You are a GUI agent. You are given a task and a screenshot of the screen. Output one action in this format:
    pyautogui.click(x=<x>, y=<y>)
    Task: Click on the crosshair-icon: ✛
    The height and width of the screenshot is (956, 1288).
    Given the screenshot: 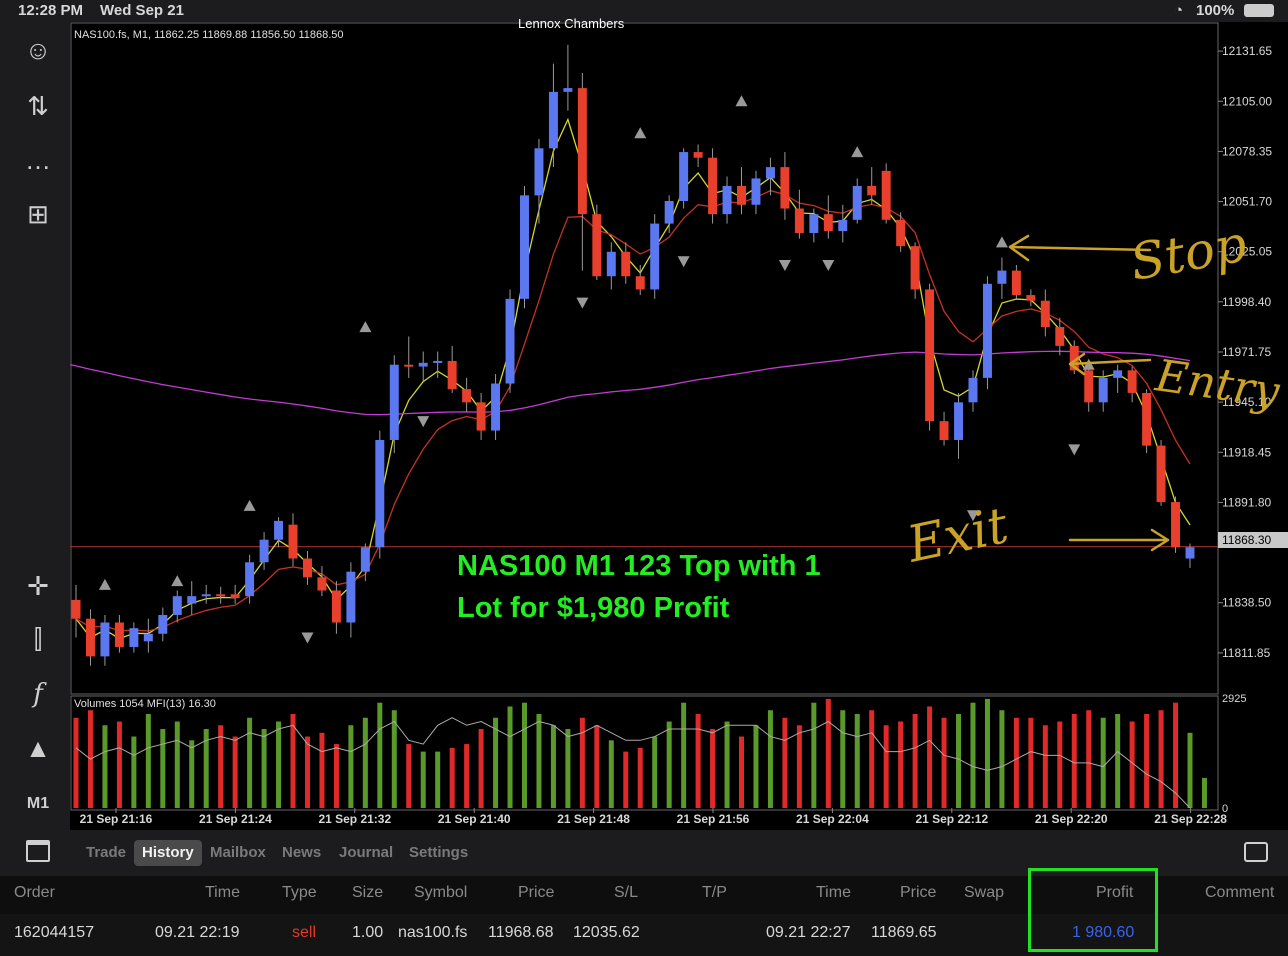 What is the action you would take?
    pyautogui.click(x=38, y=585)
    